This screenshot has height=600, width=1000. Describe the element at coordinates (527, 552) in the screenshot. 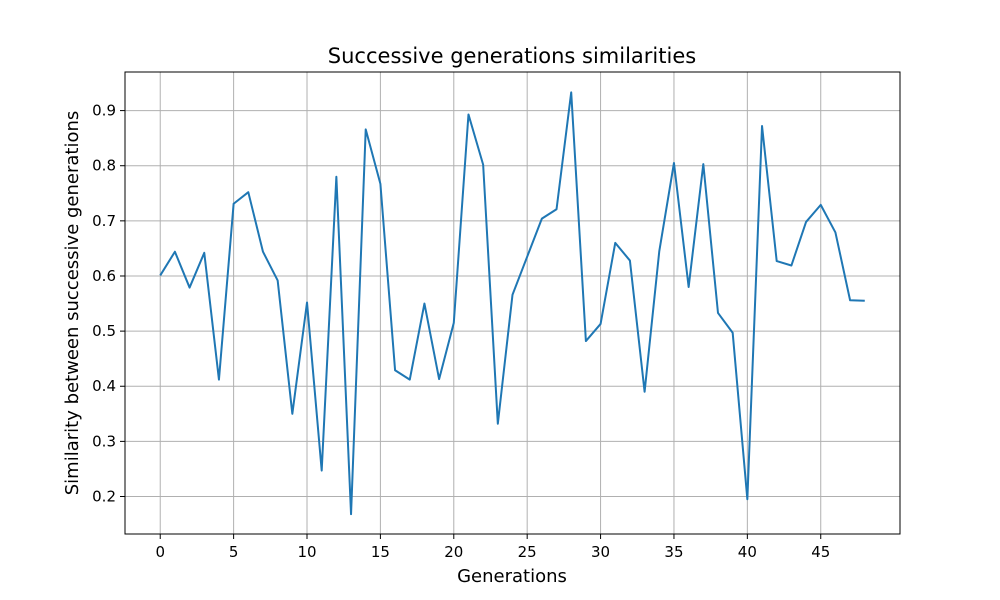

I see `x-tick-label: 25` at that location.